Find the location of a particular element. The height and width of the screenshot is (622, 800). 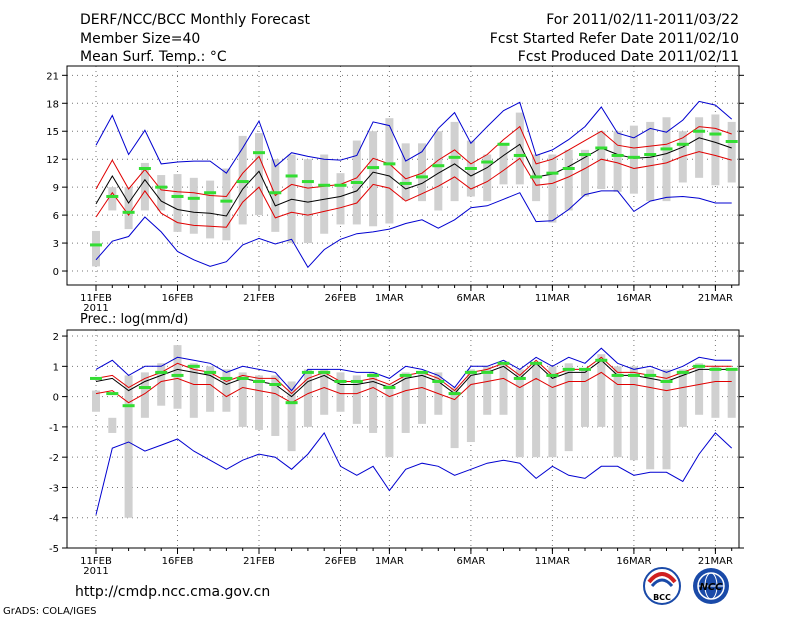

x-tick-label: 16FEB is located at coordinates (178, 298).